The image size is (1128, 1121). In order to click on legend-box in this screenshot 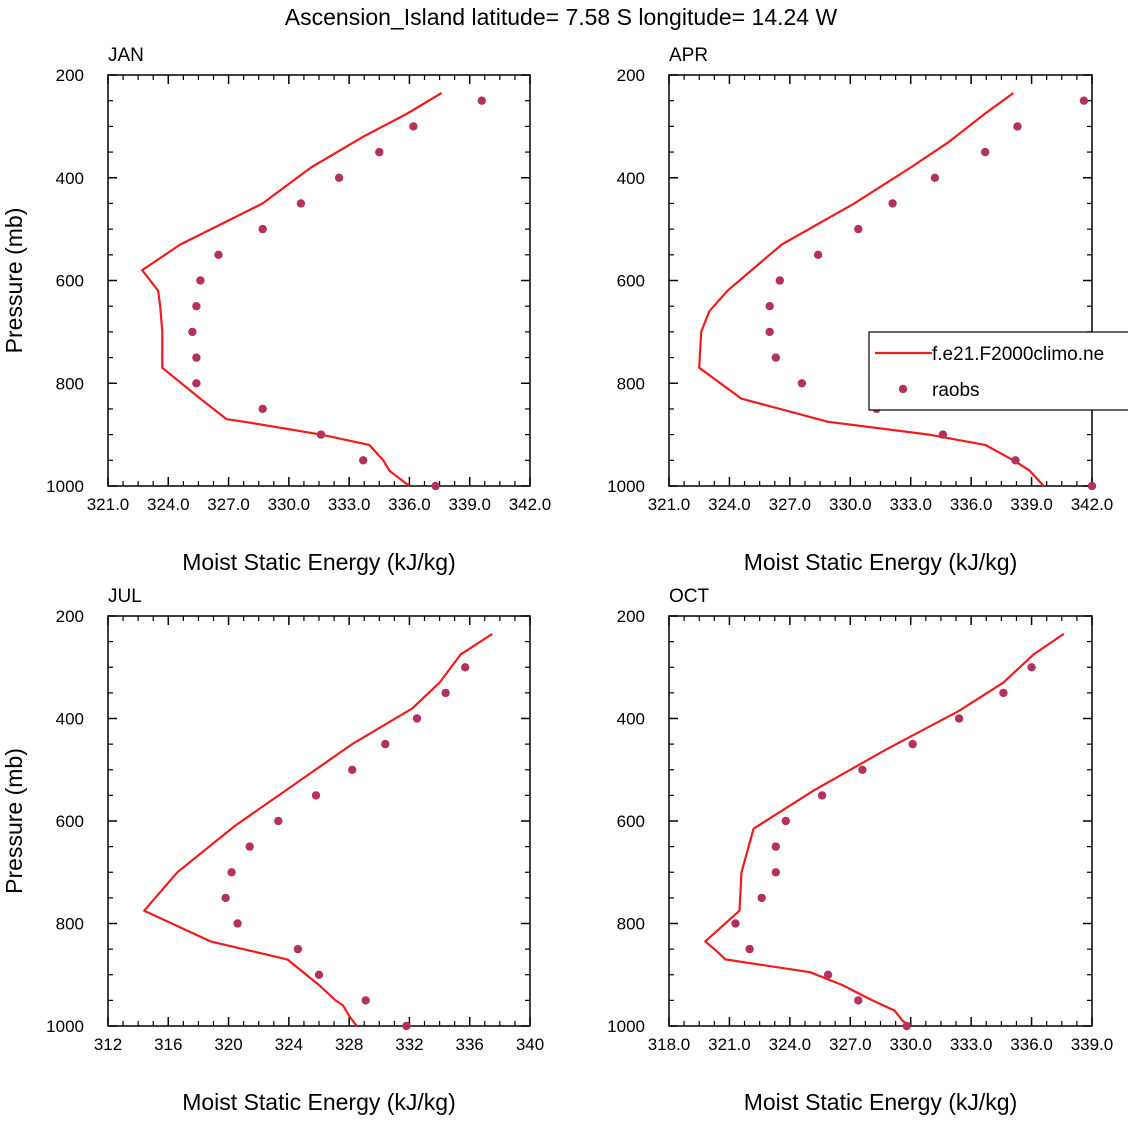, I will do `click(998, 371)`.